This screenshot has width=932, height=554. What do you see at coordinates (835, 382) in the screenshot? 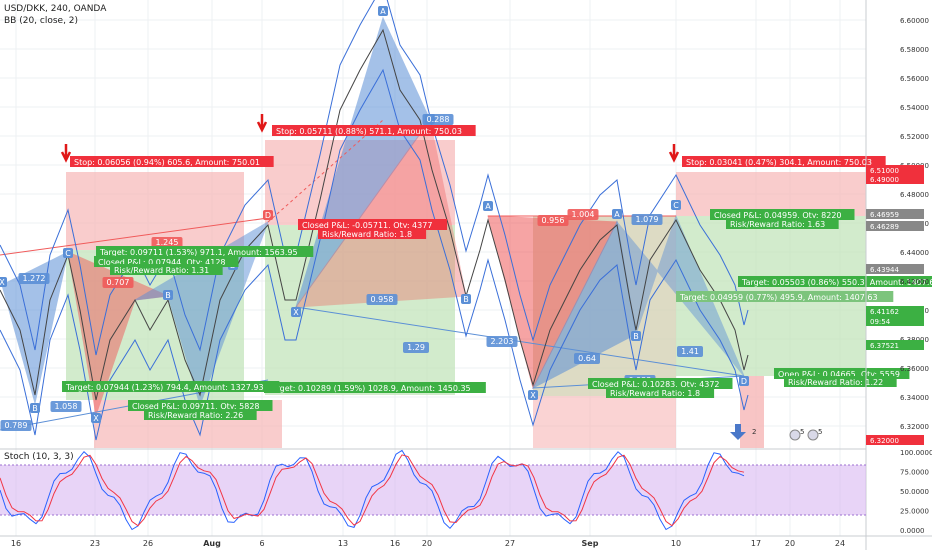
I see `rr-label-5: Risk/Reward Ratio: 1.22` at bounding box center [835, 382].